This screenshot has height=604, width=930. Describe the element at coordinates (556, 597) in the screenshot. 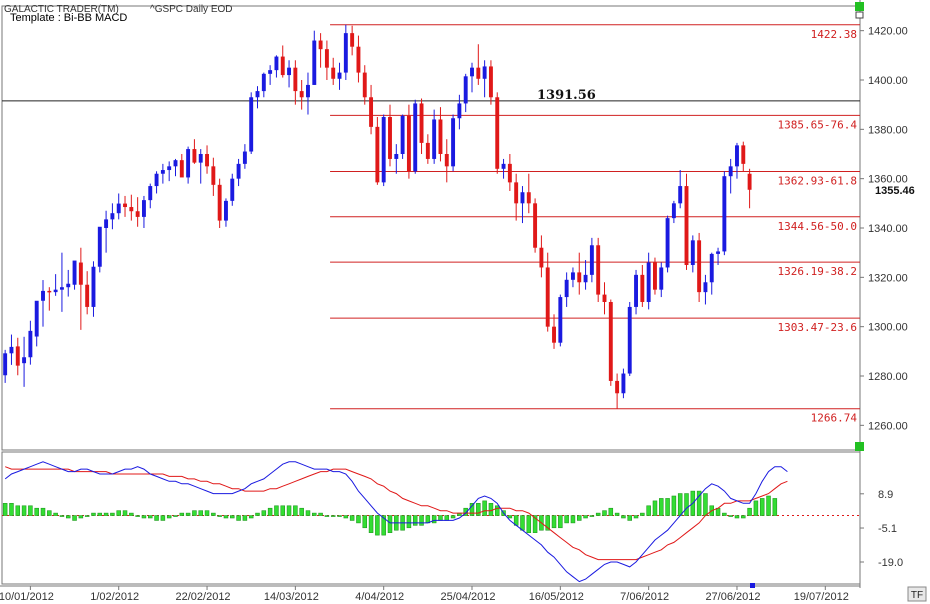

I see `x-tick-label: 16/05/2012` at that location.